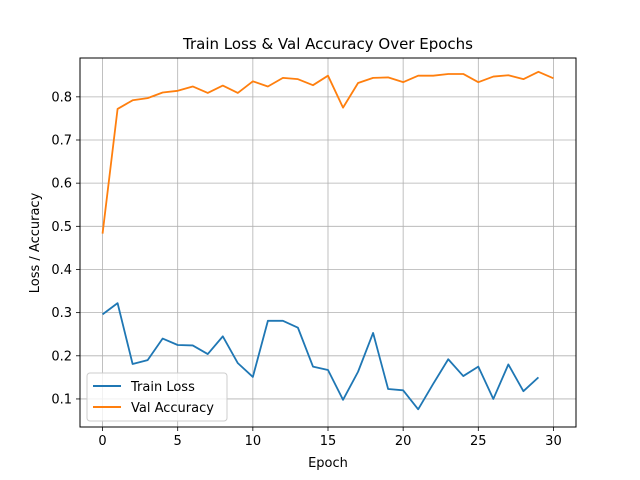 This screenshot has height=480, width=640. I want to click on y-tick-label: 0.3, so click(61, 313).